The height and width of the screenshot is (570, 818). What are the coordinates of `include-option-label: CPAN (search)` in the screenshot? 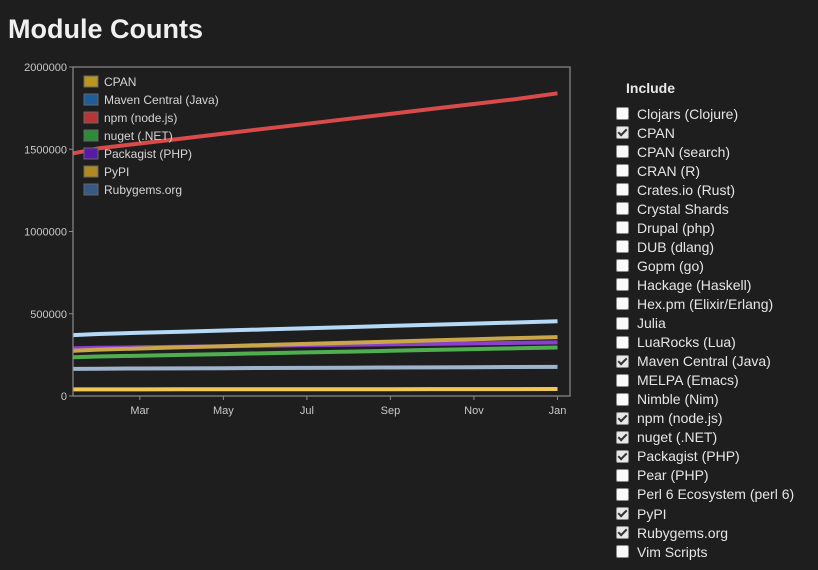 It's located at (684, 151).